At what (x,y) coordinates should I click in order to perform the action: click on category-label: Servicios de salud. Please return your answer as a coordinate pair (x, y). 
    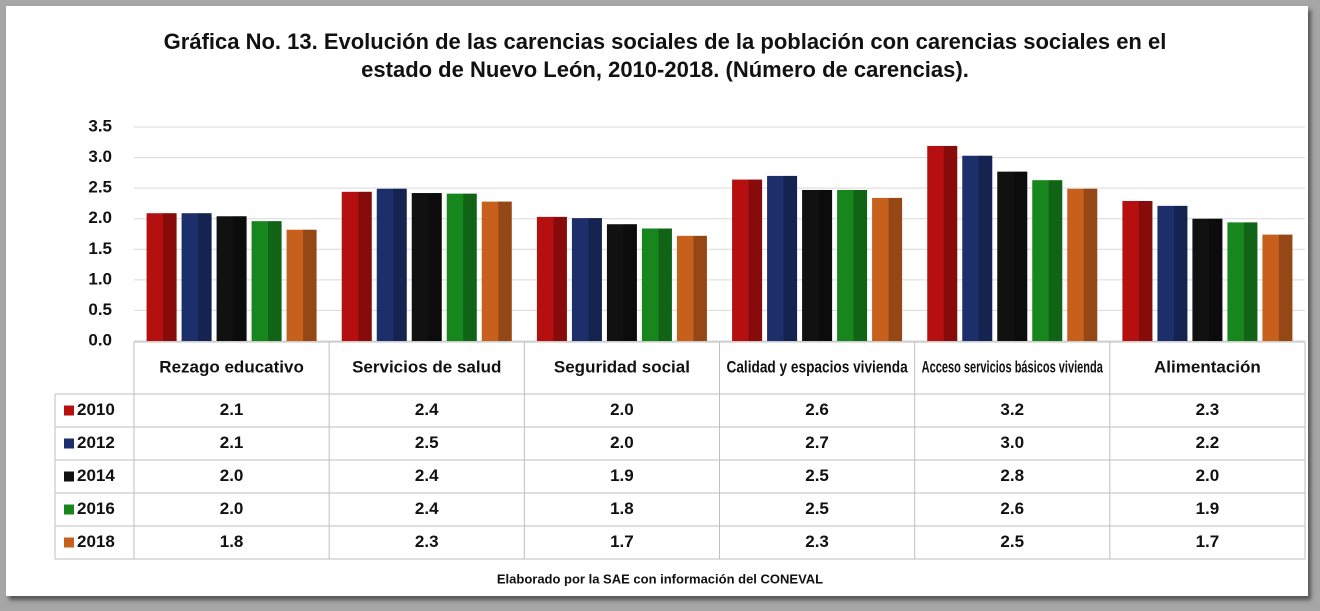
    Looking at the image, I should click on (426, 366).